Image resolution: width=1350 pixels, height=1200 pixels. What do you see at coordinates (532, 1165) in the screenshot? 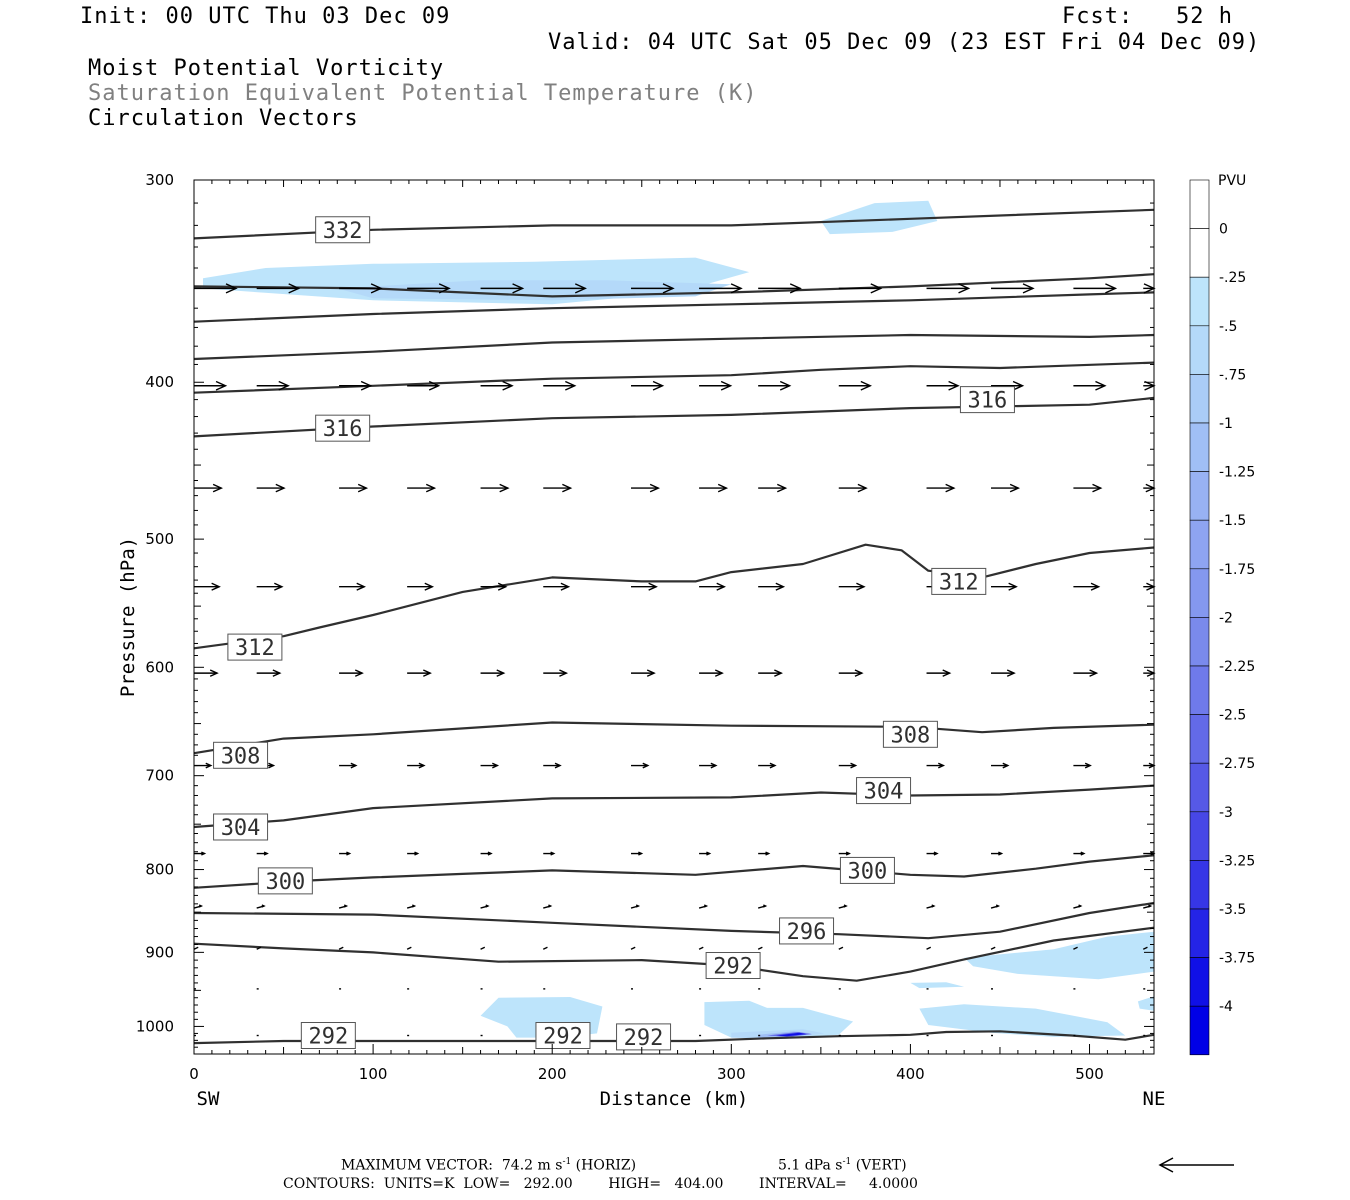
I see `max-vector-horiz: 74.2 m s` at bounding box center [532, 1165].